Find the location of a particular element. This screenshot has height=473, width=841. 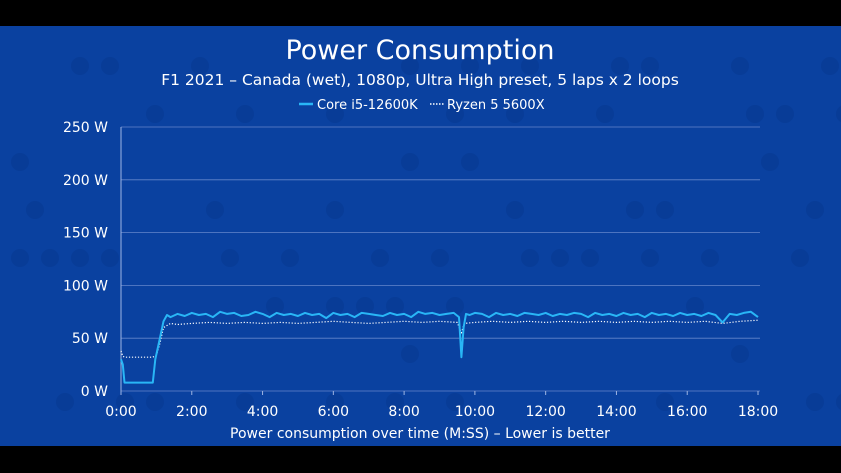

legend-label-ryzen: Ryzen 5 5600X is located at coordinates (496, 105).